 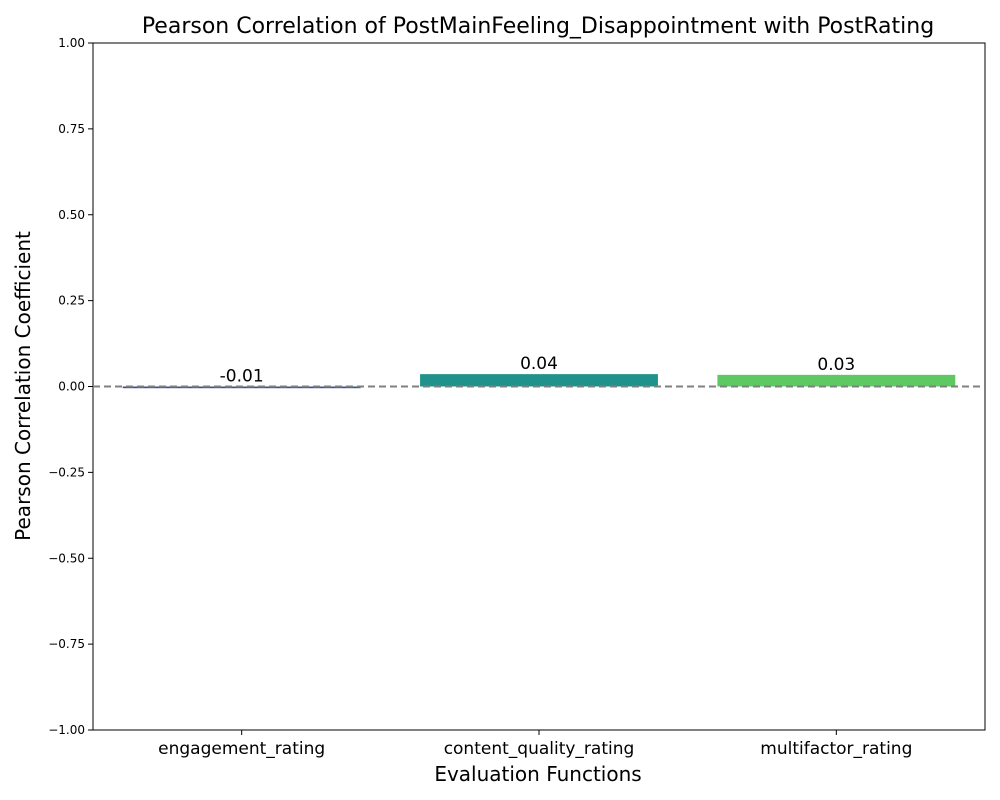 I want to click on x-tick-label-content_quality_rating: content_quality_rating, so click(x=539, y=749).